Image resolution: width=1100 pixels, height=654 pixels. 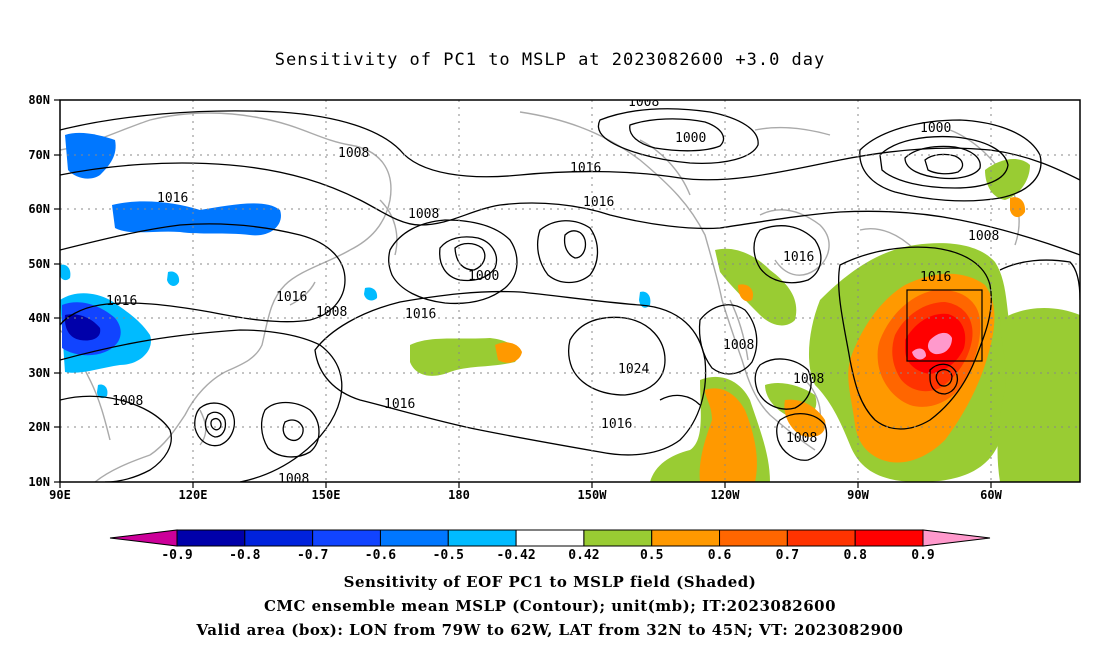 What do you see at coordinates (855, 555) in the screenshot?
I see `colorbar-label: 0.8` at bounding box center [855, 555].